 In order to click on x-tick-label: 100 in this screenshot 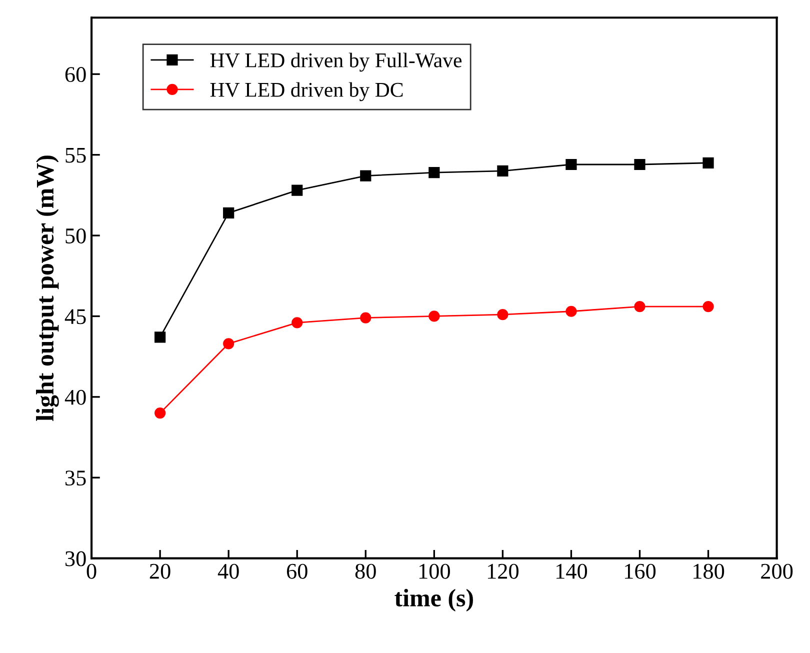, I will do `click(434, 571)`.